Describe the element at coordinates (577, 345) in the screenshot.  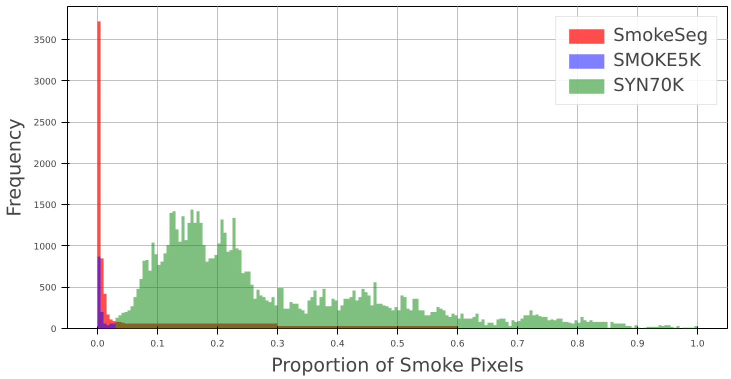
I see `x-tick-label: 0.8` at that location.